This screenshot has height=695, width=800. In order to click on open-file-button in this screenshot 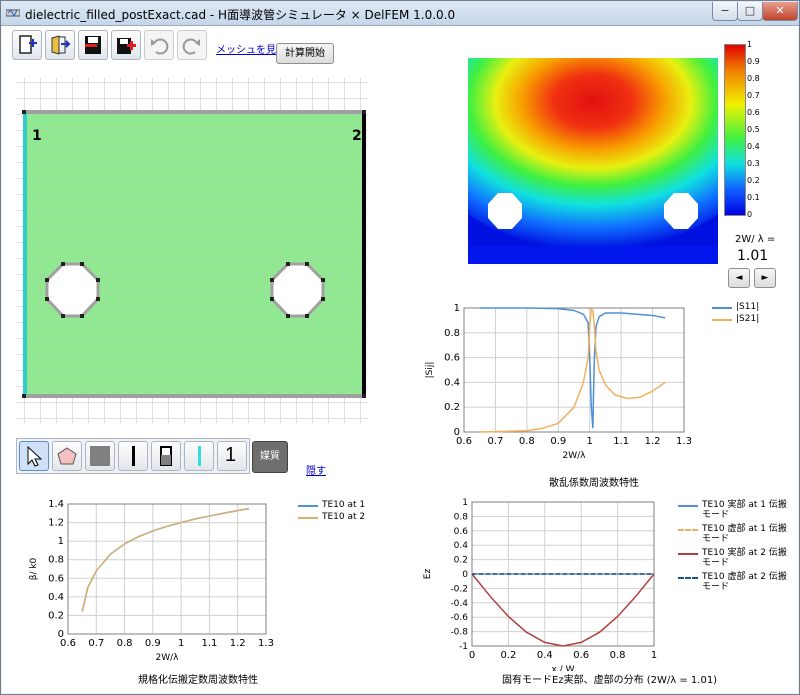, I will do `click(60, 45)`.